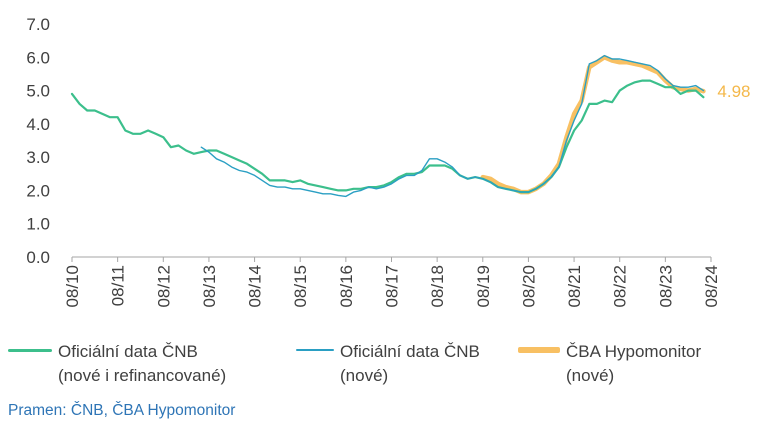 The image size is (772, 435). I want to click on legend-label-cnb-new: Oficiální data ČNB (nové), so click(410, 363).